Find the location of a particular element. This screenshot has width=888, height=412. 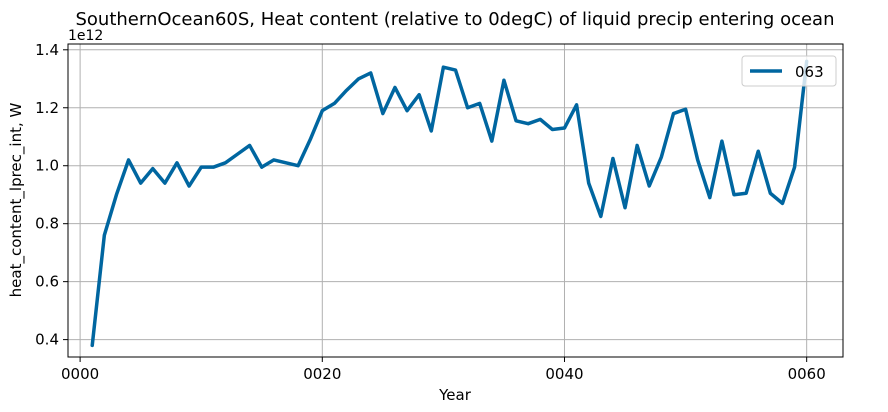

y-tick-label: 0.4 is located at coordinates (47, 340).